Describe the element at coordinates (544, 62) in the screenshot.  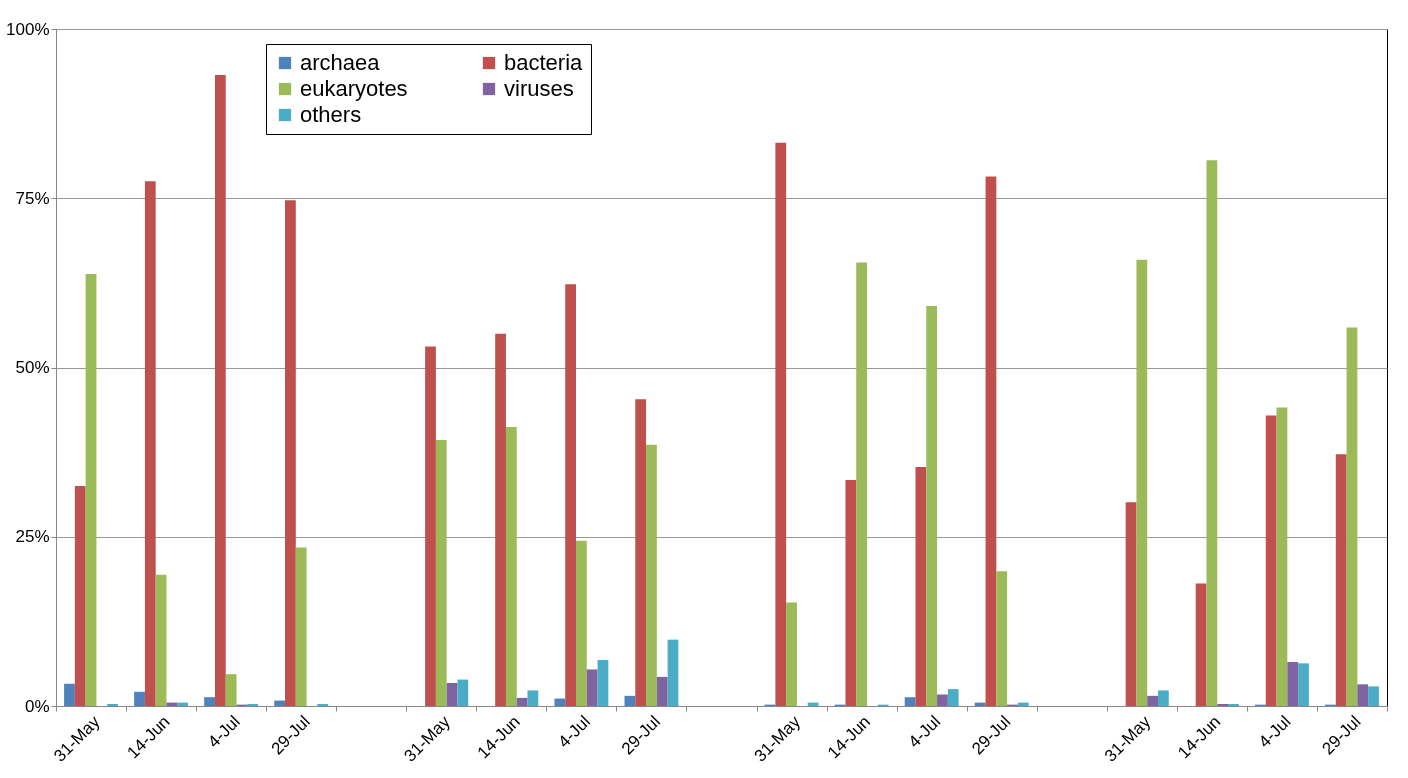
I see `legend-label: bacteria` at that location.